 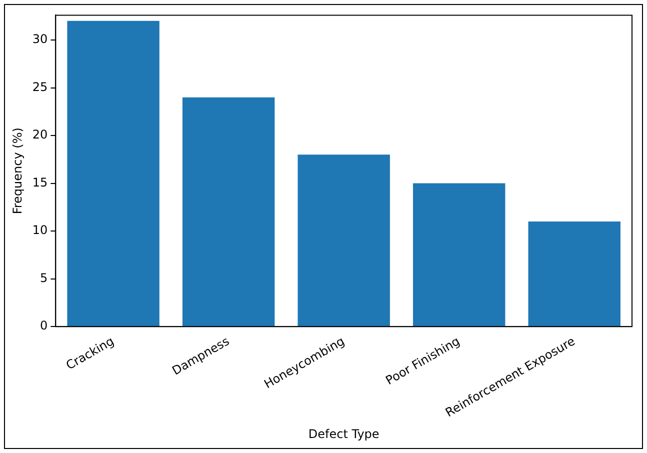 What do you see at coordinates (44, 325) in the screenshot?
I see `y-tick-label: 0` at bounding box center [44, 325].